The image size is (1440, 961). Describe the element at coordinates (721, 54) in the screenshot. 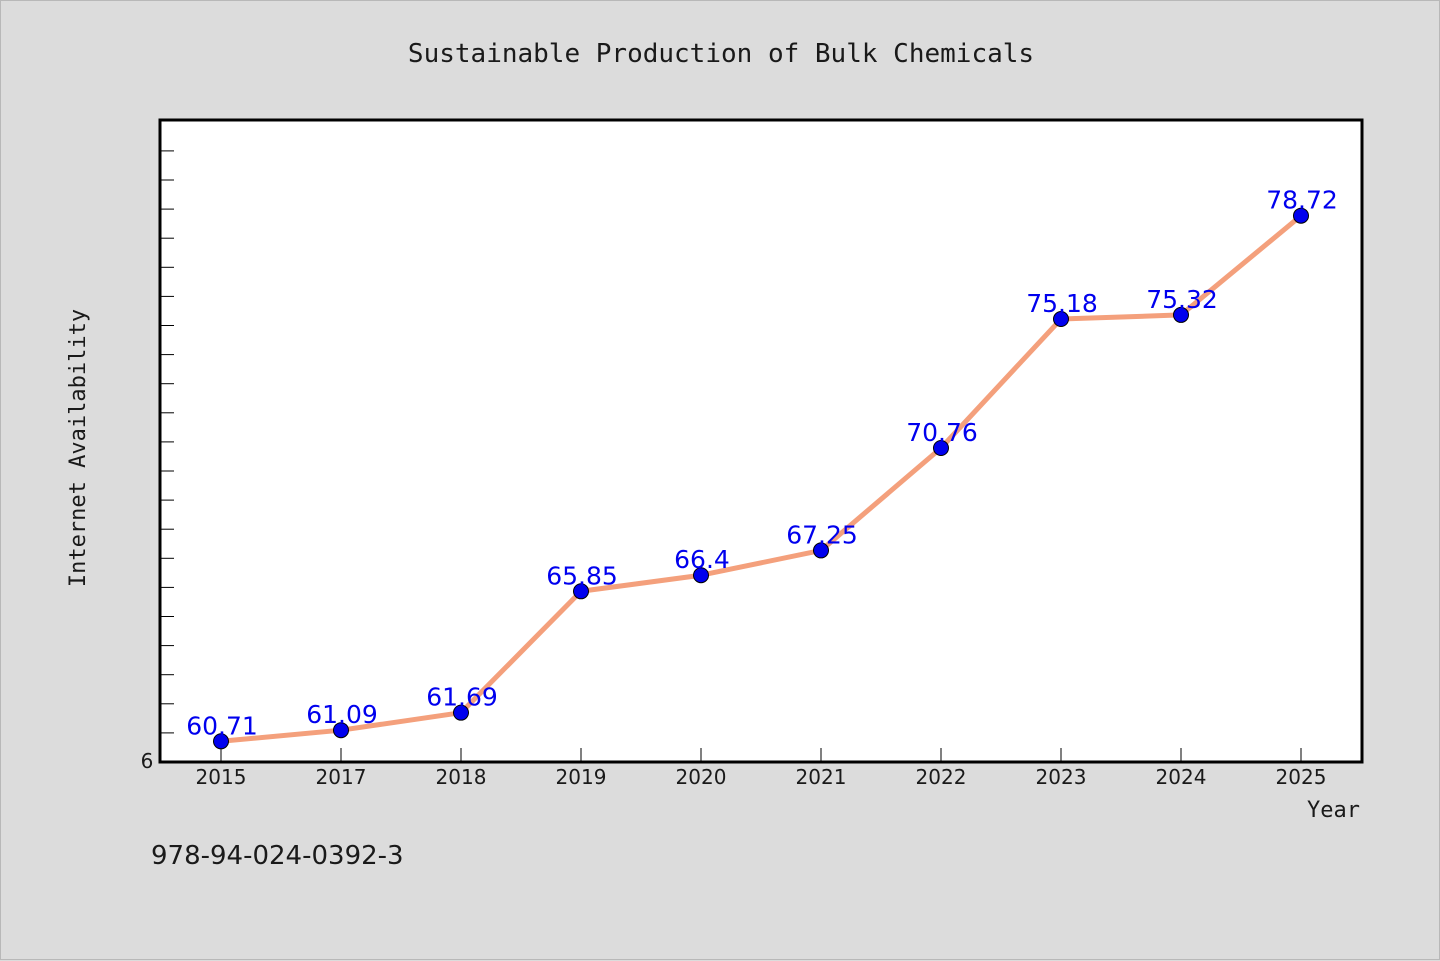

I see `chart-title: Sustainable Production of Bulk Chemicals` at that location.